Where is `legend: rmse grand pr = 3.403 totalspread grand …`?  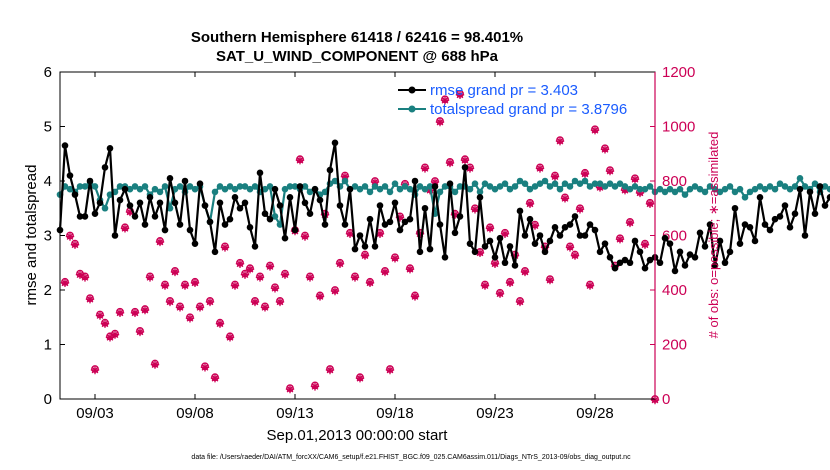
legend: rmse grand pr = 3.403 totalspread grand … is located at coordinates (512, 100).